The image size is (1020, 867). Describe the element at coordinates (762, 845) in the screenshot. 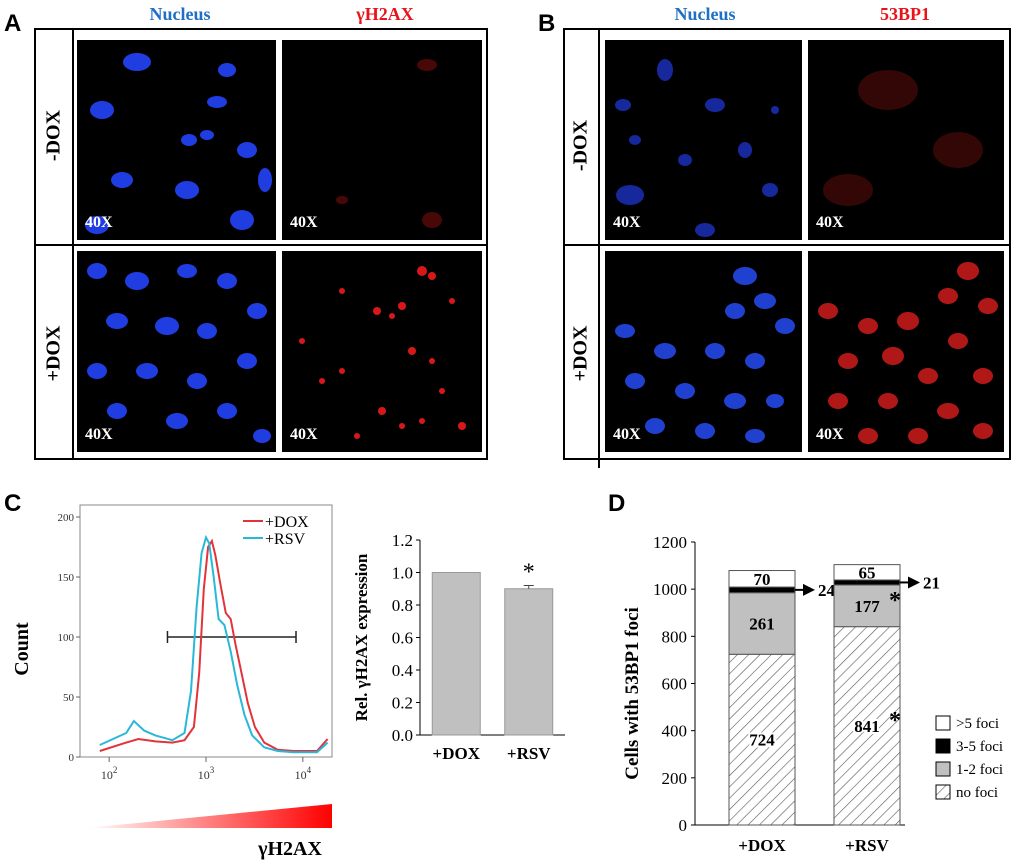

I see `foci-x-tick-label: +DOX` at that location.